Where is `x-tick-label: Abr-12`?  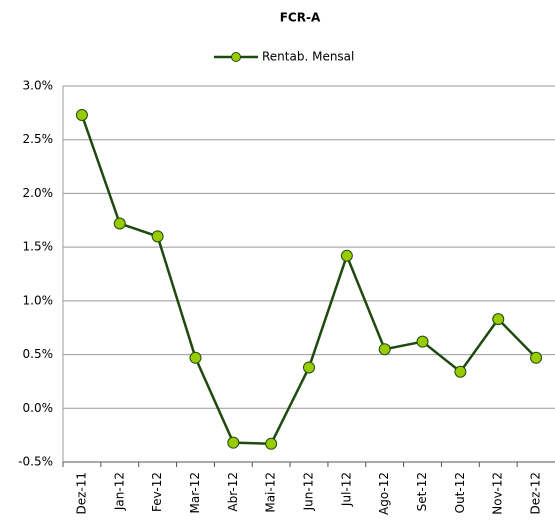 x-tick-label: Abr-12 is located at coordinates (233, 492).